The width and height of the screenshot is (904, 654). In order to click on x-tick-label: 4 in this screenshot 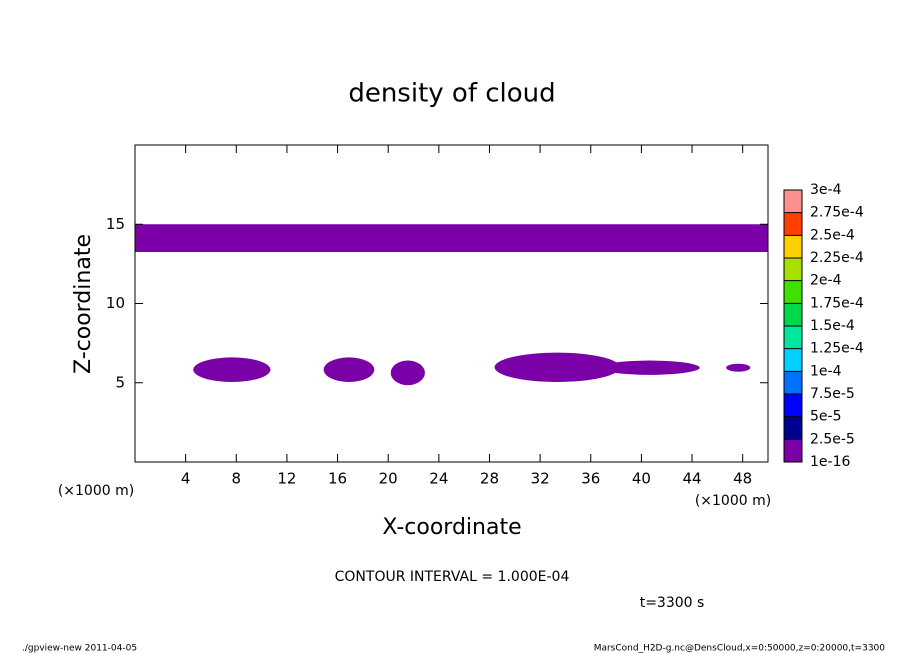, I will do `click(186, 479)`.